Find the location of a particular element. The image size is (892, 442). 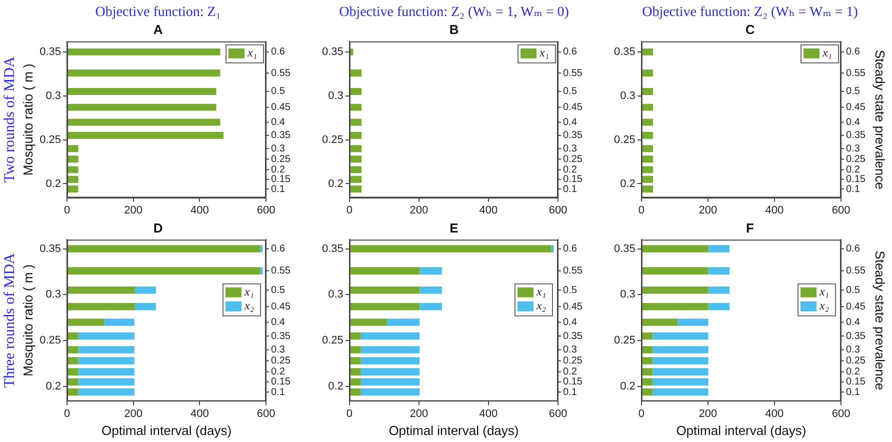

x-tick-label: 200 is located at coordinates (708, 210).